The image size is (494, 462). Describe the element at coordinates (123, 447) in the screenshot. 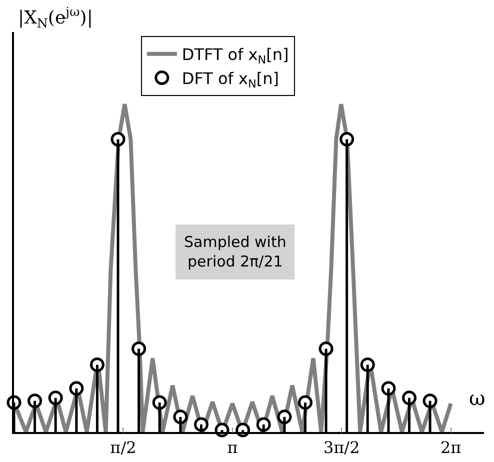

I see `x-tick-label: π/2` at that location.